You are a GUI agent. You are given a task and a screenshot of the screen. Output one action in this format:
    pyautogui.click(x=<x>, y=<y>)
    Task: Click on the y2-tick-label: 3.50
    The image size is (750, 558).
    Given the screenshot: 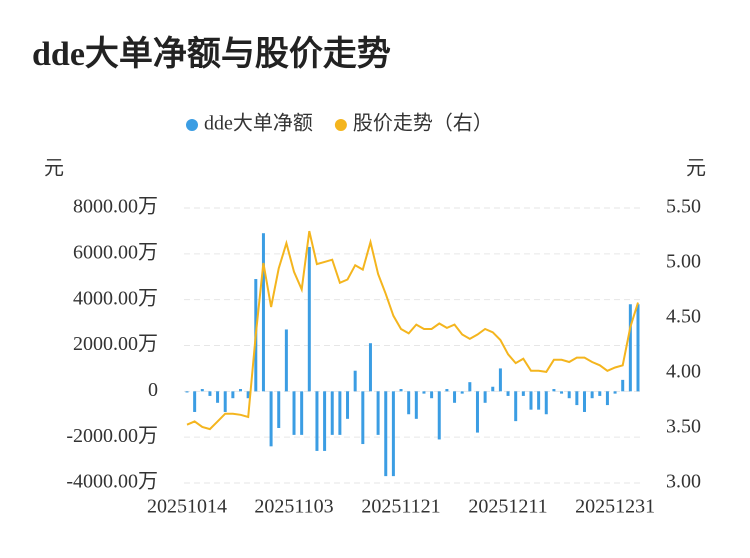 What is the action you would take?
    pyautogui.click(x=683, y=427)
    